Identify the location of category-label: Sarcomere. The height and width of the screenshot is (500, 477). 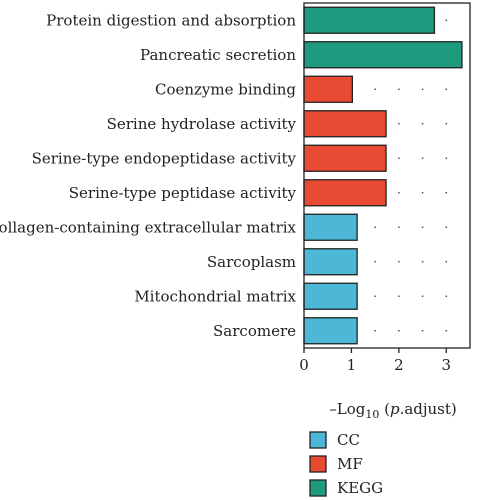
(254, 331).